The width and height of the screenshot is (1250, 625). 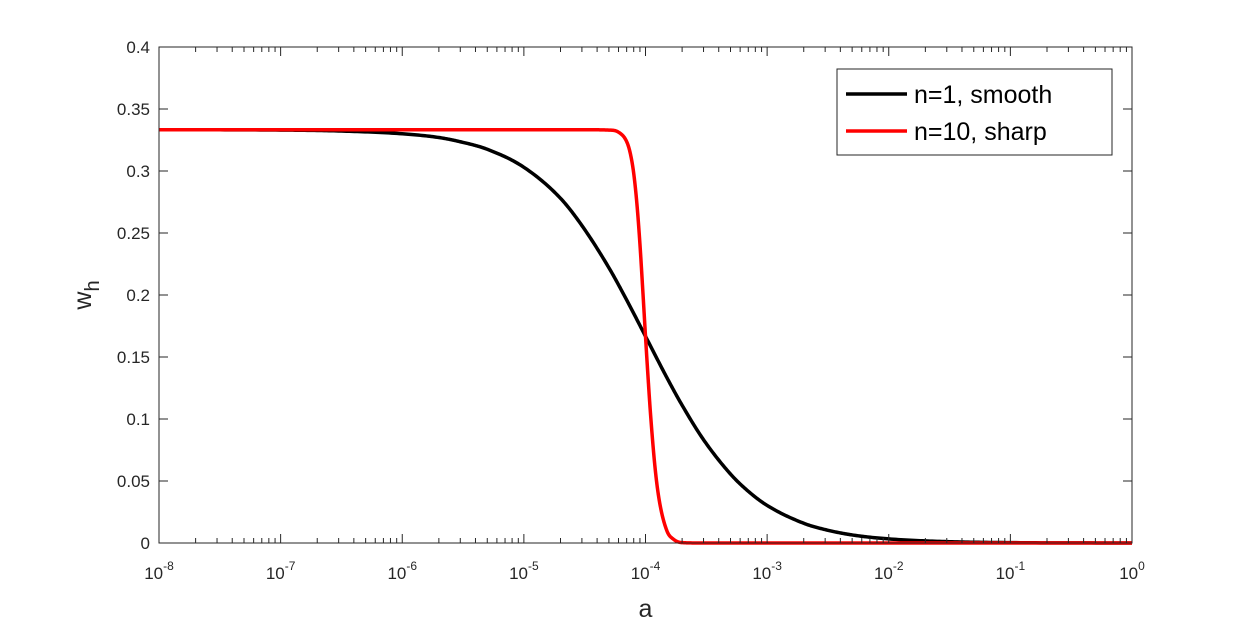 What do you see at coordinates (1132, 571) in the screenshot?
I see `x-tick-label: 10⁰` at bounding box center [1132, 571].